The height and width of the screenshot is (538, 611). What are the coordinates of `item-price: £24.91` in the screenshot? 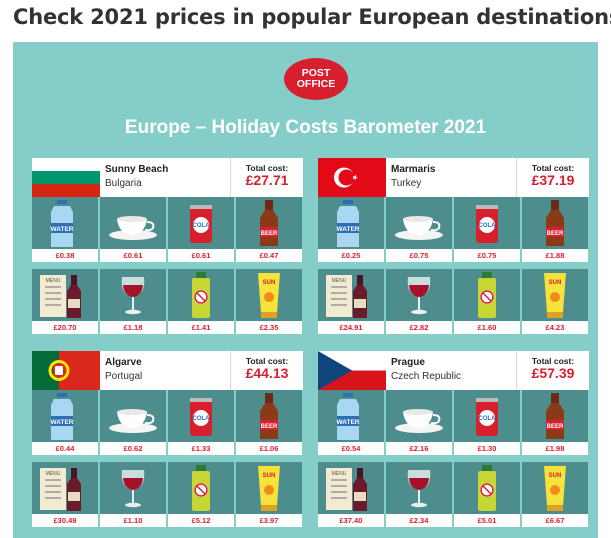 It's located at (351, 327).